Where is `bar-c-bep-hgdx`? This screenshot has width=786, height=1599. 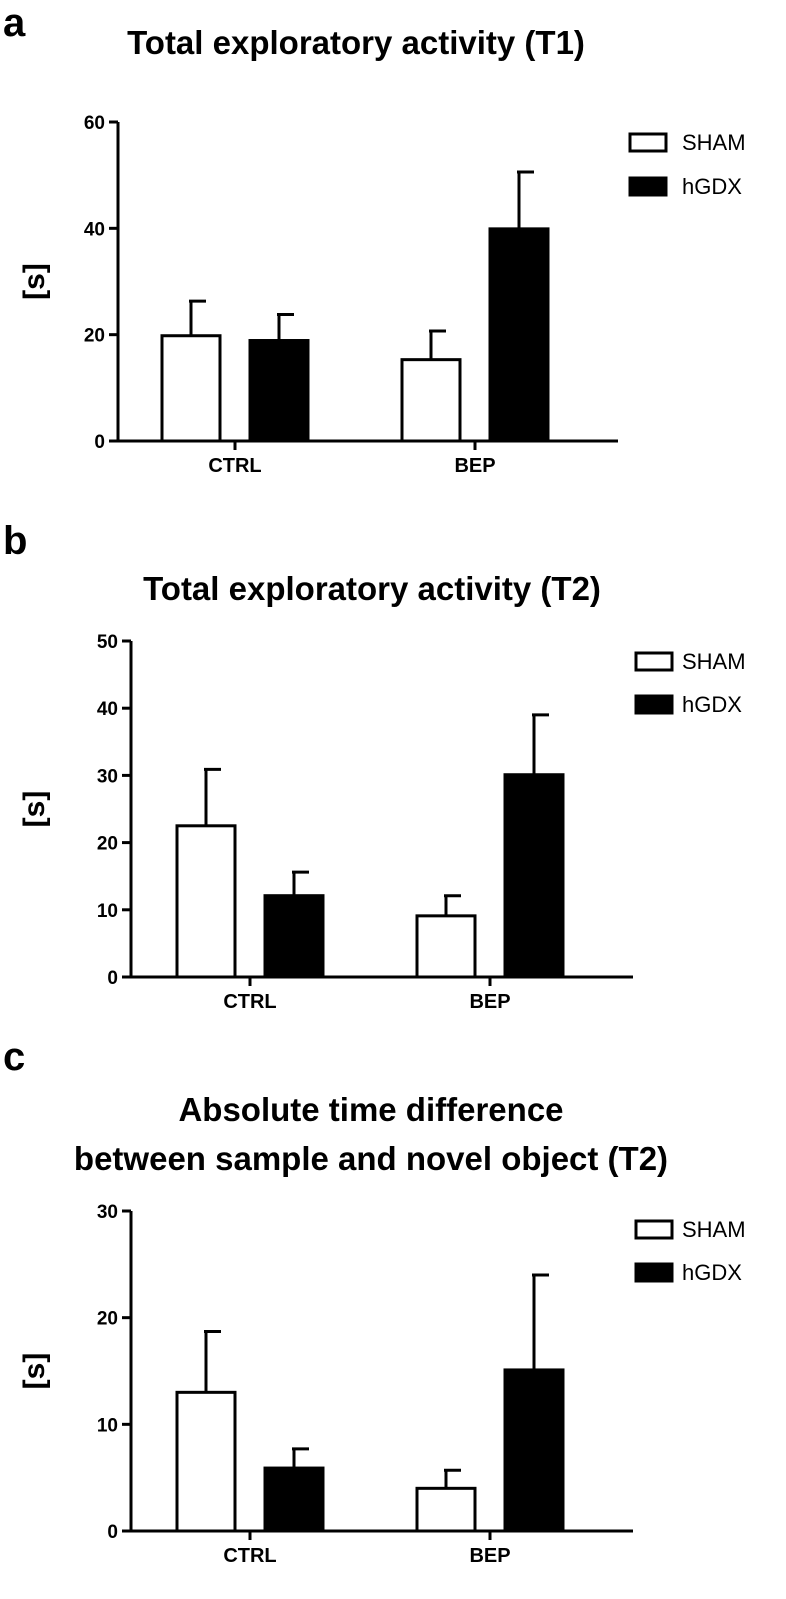
bar-c-bep-hgdx is located at coordinates (534, 1450).